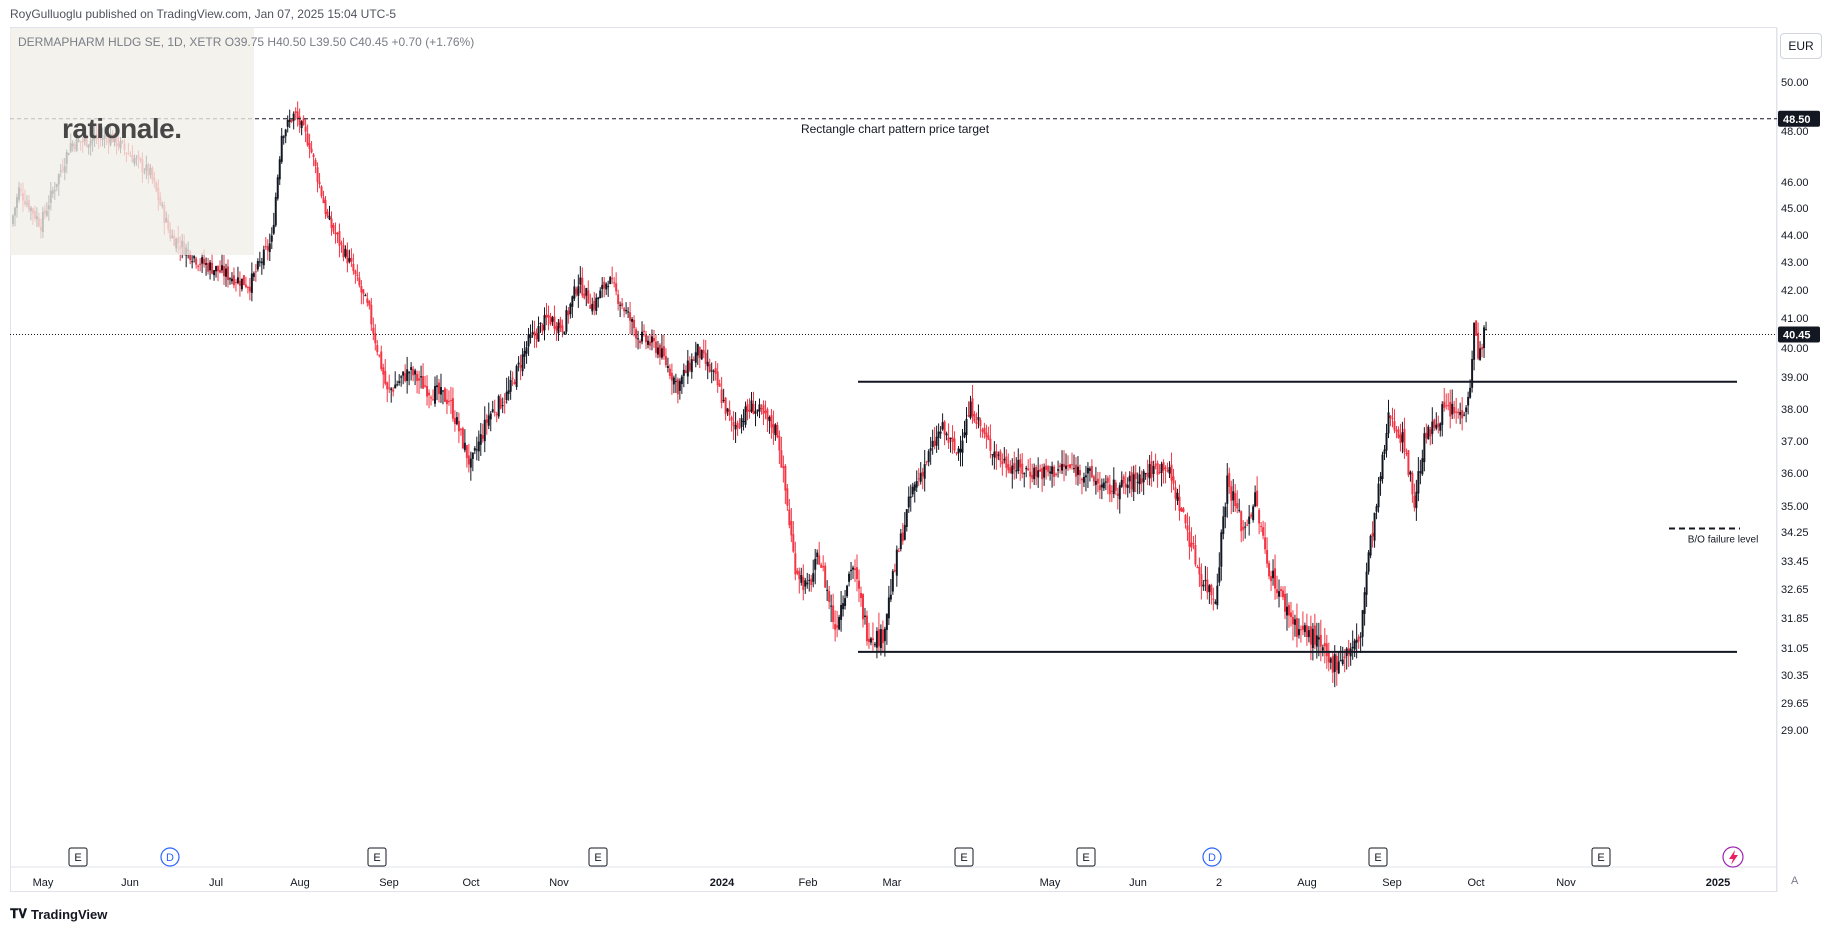  What do you see at coordinates (895, 129) in the screenshot?
I see `target-line-label: Rectangle chart pattern price target` at bounding box center [895, 129].